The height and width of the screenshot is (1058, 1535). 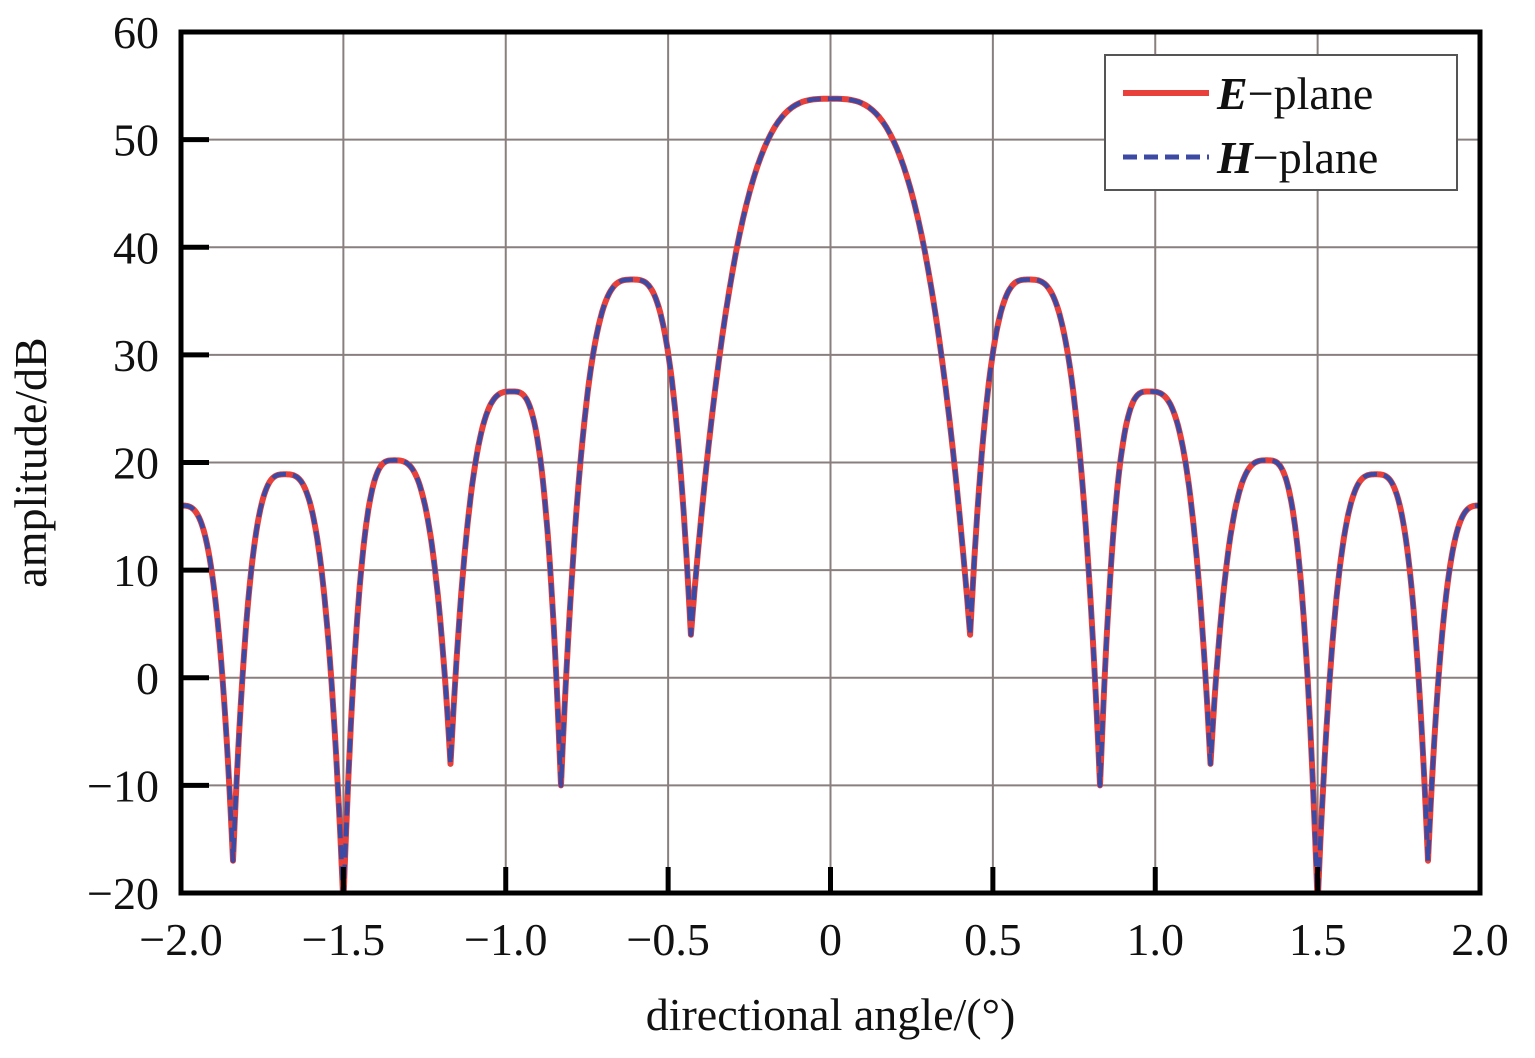 What do you see at coordinates (180, 939) in the screenshot?
I see `x-tick-label: −2.0` at bounding box center [180, 939].